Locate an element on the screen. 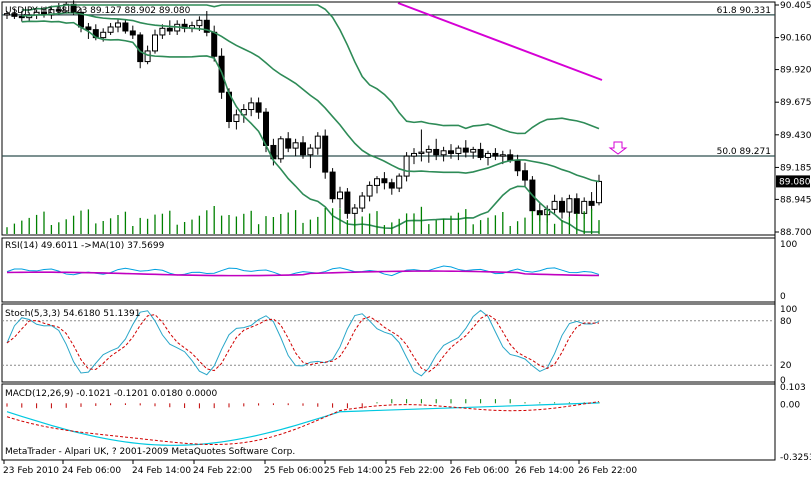  time-axis-label: 23 Feb 2010 is located at coordinates (31, 471).